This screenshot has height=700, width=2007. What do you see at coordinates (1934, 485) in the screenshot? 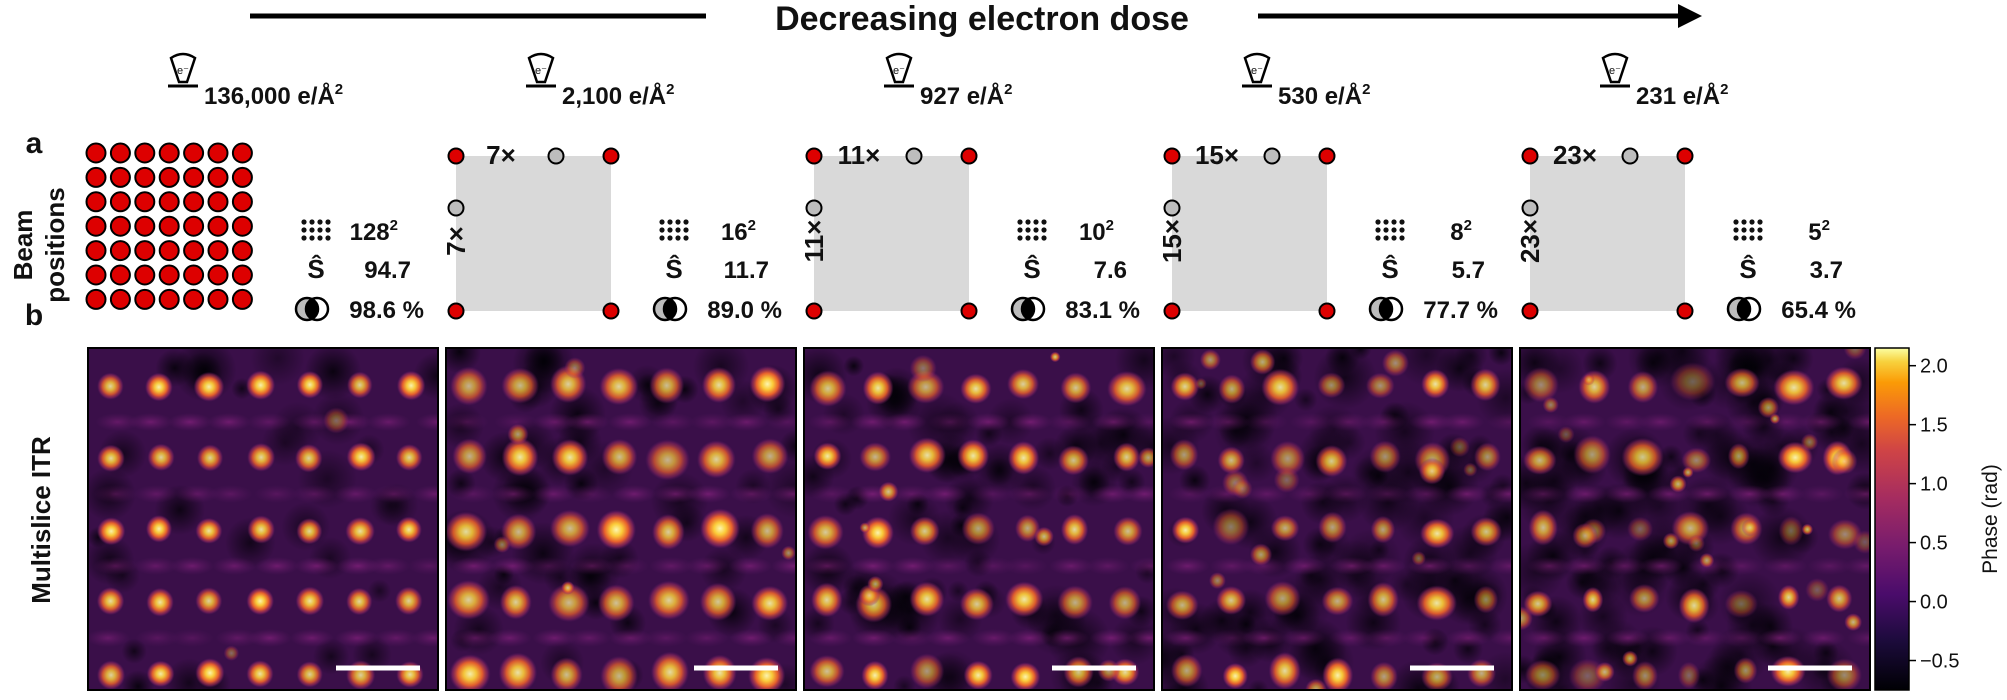
I see `colorbar-tick-label: 1.0` at bounding box center [1934, 485].